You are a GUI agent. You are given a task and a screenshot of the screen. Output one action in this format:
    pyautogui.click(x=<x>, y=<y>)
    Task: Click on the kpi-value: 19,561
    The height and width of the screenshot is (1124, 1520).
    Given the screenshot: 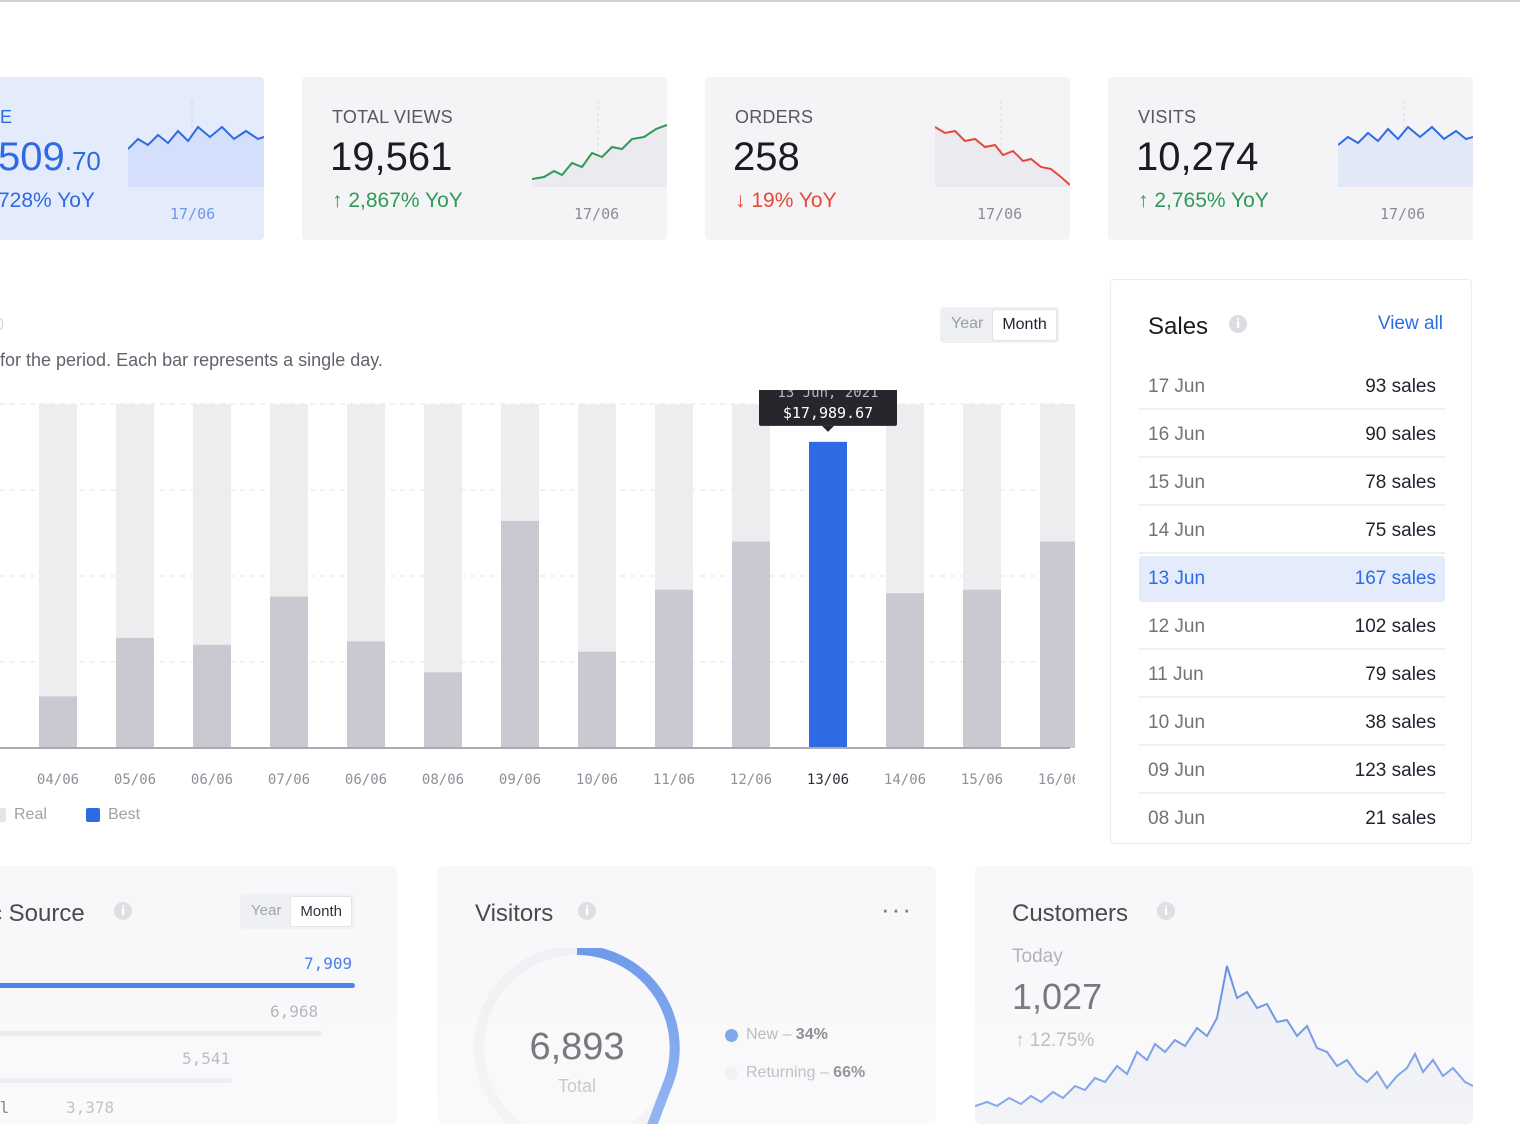 What is the action you would take?
    pyautogui.click(x=391, y=157)
    